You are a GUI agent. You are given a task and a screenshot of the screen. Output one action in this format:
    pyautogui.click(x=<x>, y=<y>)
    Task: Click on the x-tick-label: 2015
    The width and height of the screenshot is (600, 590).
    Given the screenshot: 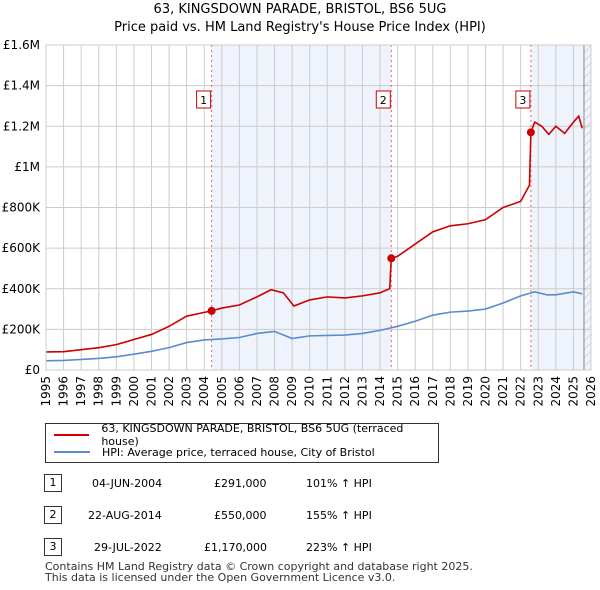 What is the action you would take?
    pyautogui.click(x=398, y=391)
    